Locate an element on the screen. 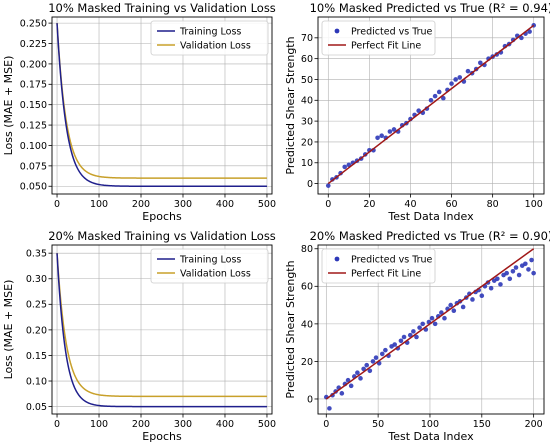 Image resolution: width=550 pixels, height=446 pixels. x-tick-label: 300 is located at coordinates (183, 204).